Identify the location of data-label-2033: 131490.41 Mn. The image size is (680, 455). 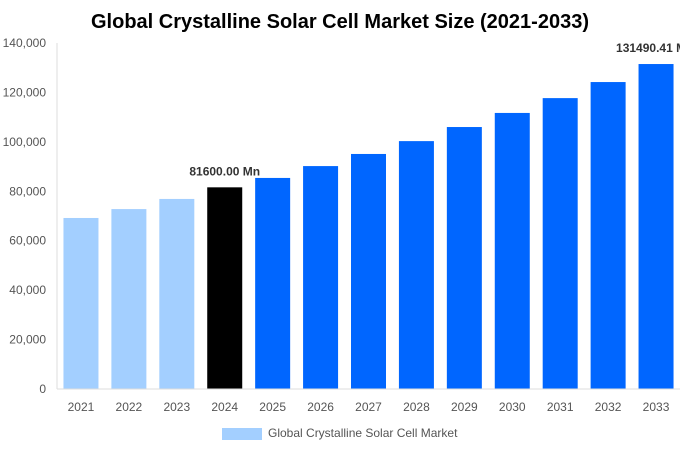
(648, 48).